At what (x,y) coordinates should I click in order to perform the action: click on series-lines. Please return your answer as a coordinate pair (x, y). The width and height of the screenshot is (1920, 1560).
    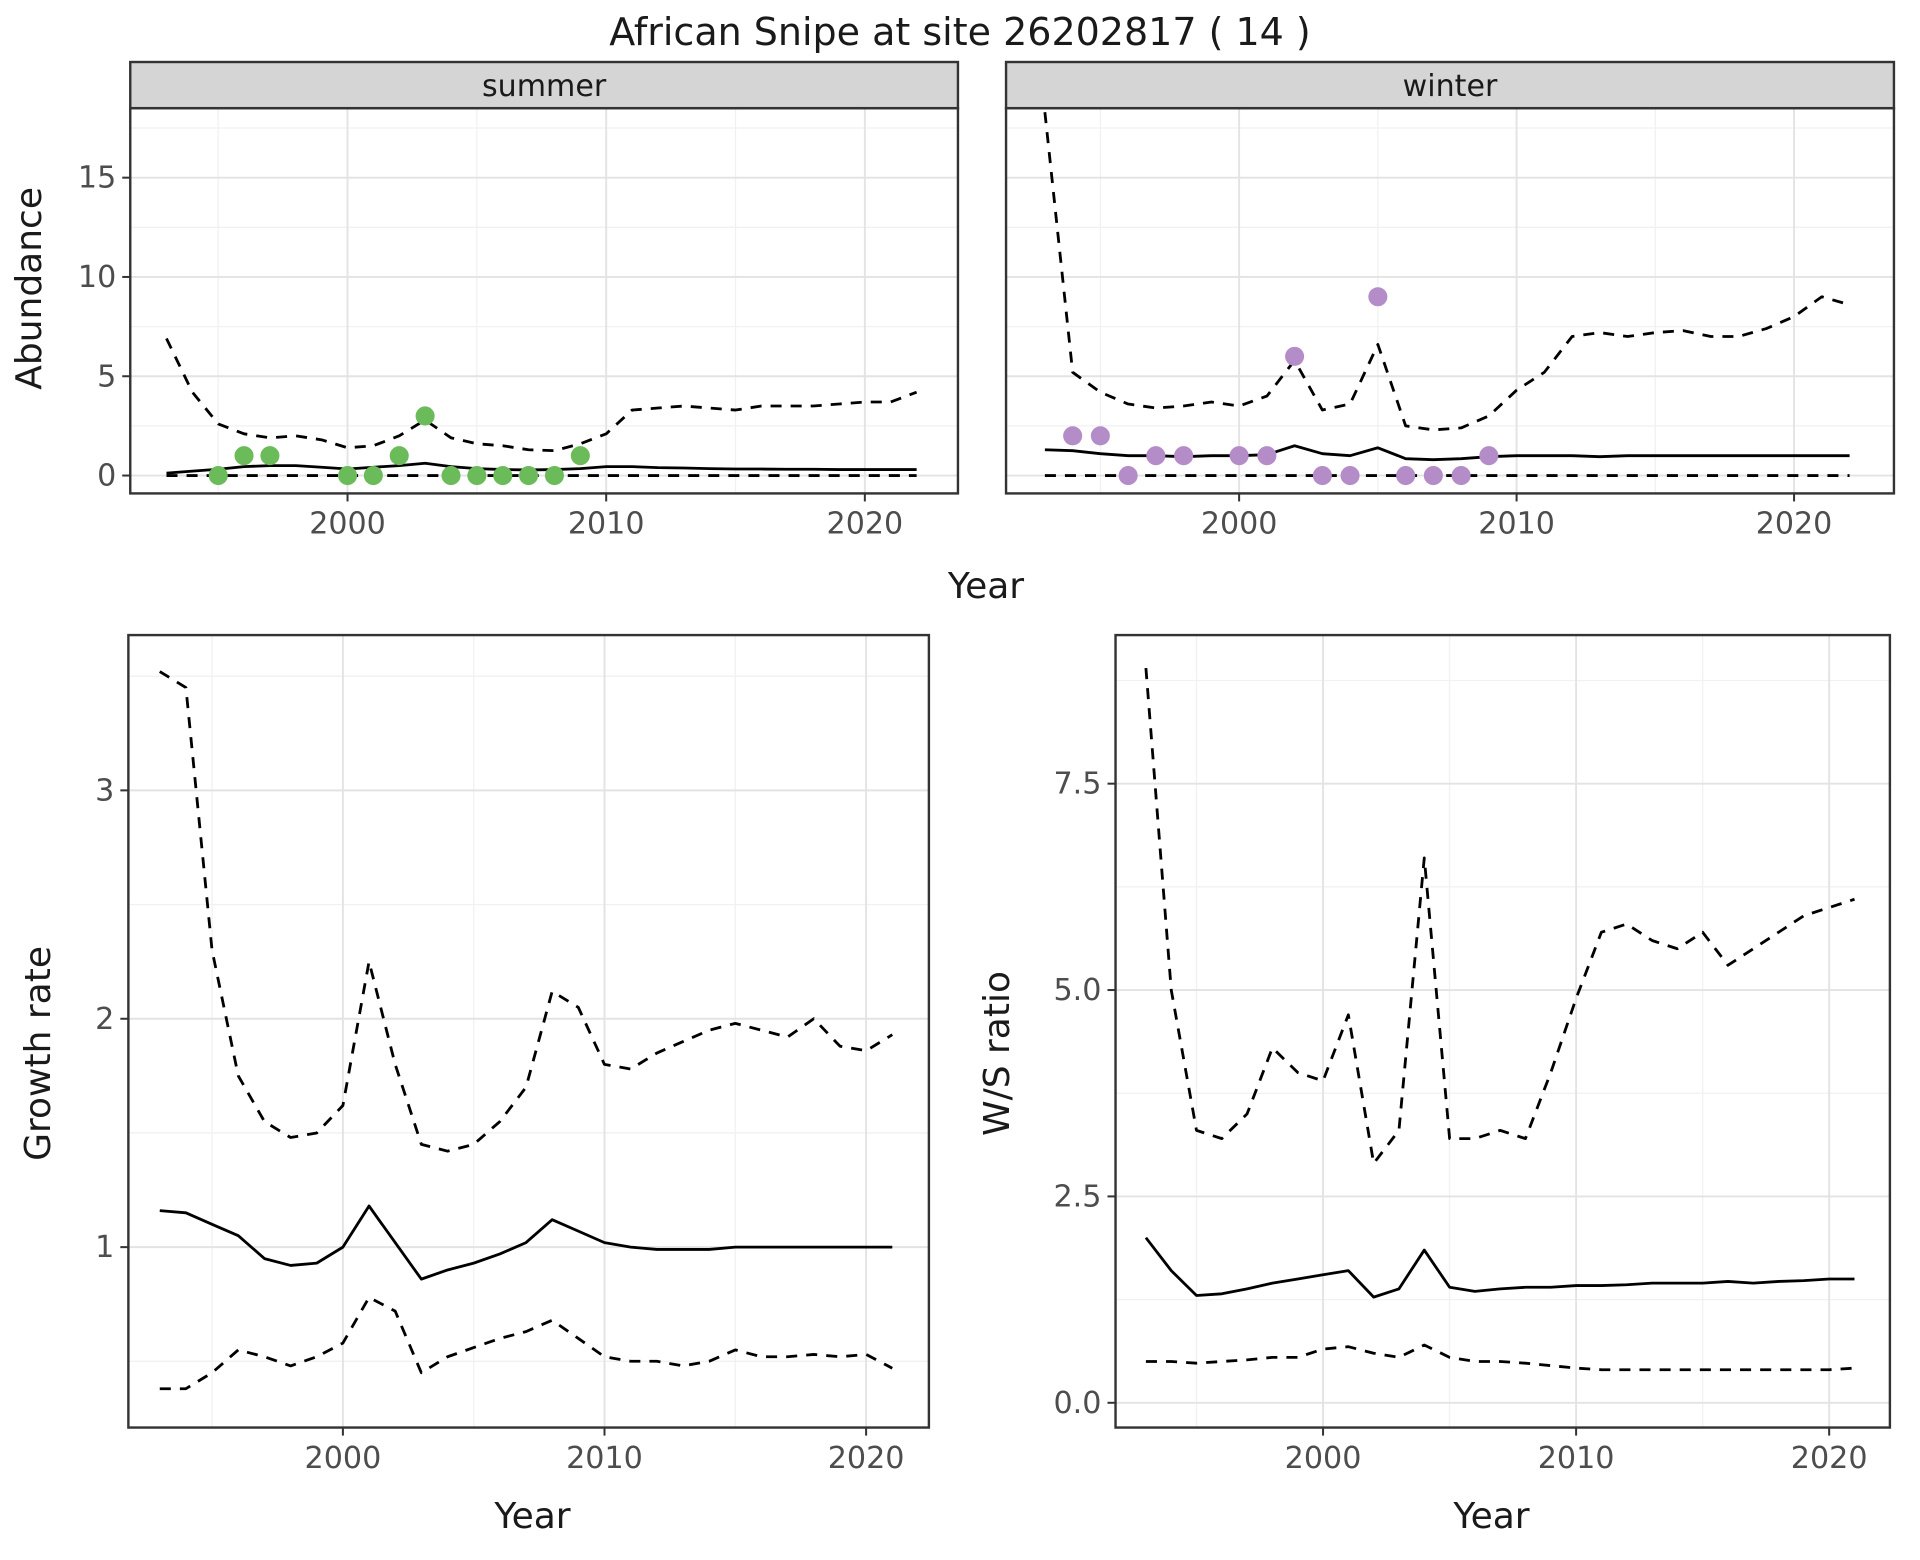
    Looking at the image, I should click on (541, 407).